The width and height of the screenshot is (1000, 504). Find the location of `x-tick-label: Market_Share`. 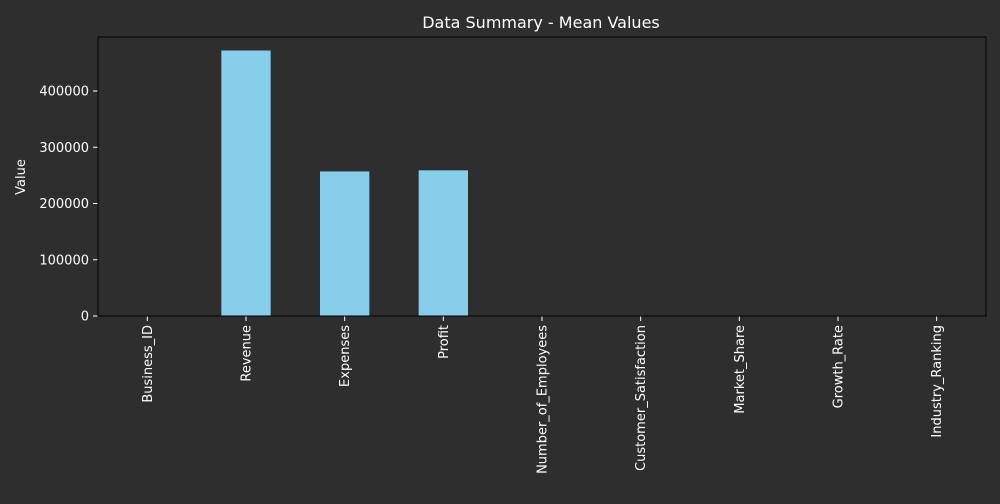

x-tick-label: Market_Share is located at coordinates (740, 369).